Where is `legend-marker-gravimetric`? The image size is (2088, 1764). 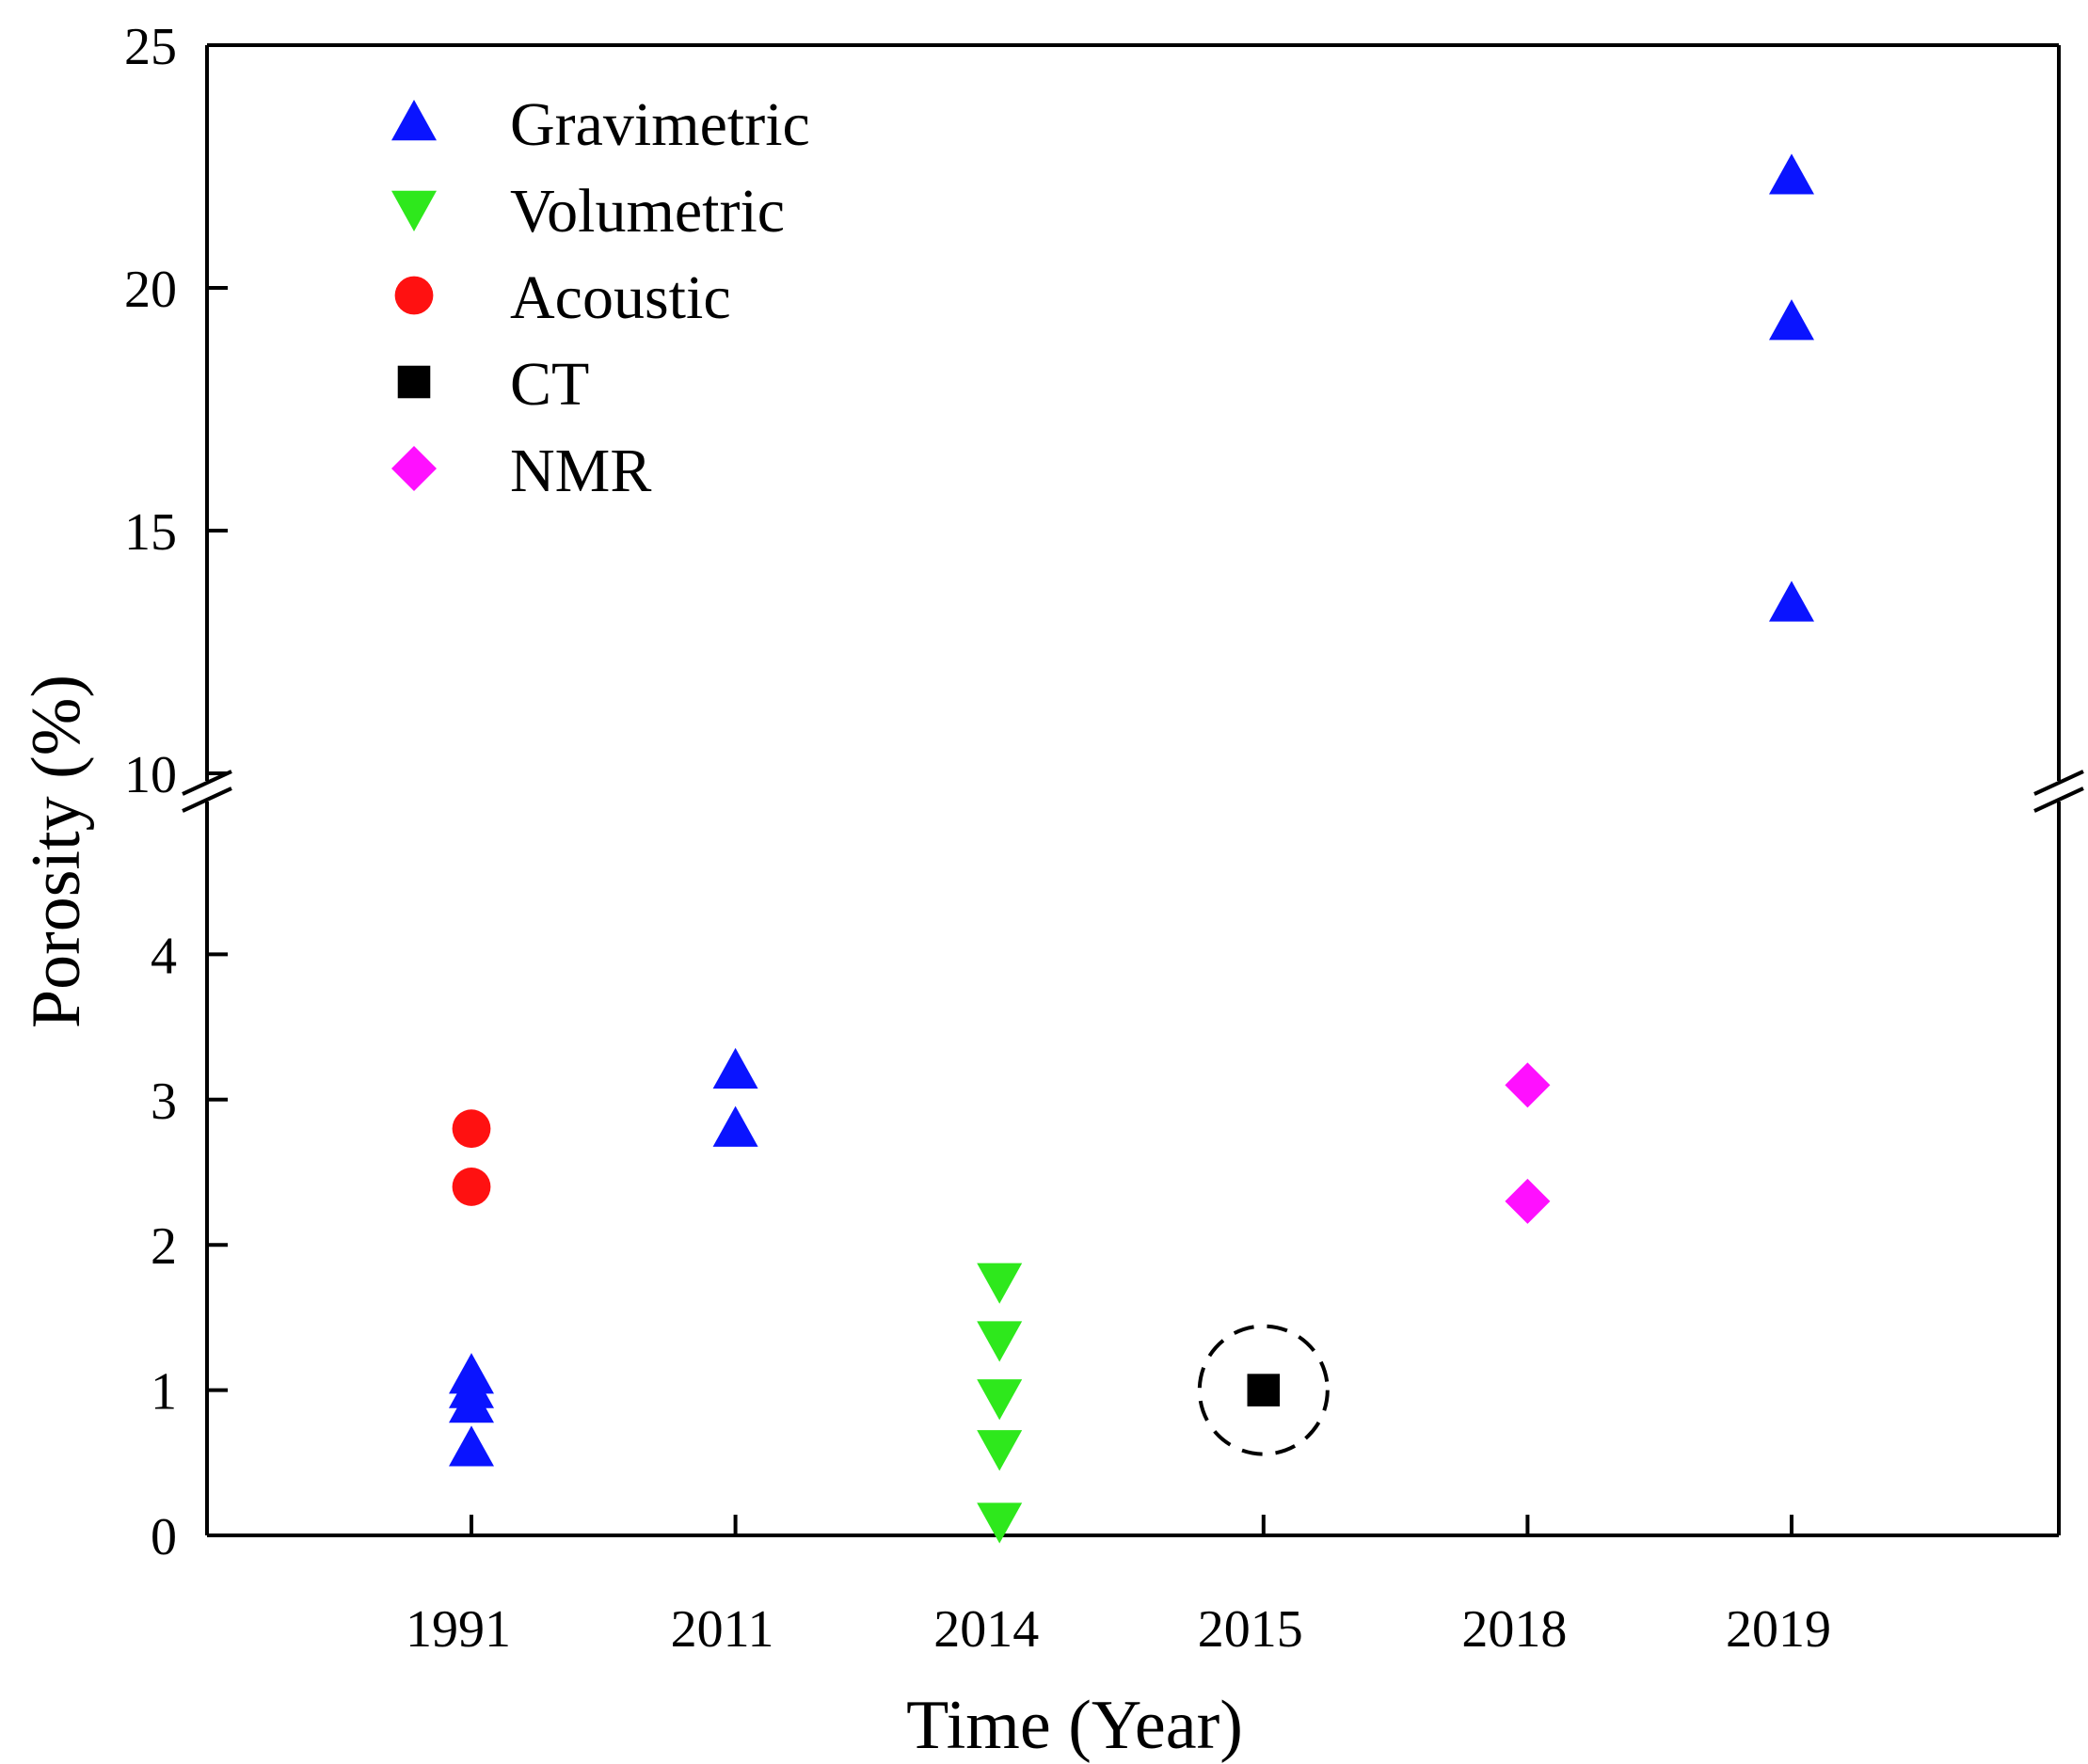
legend-marker-gravimetric is located at coordinates (414, 120).